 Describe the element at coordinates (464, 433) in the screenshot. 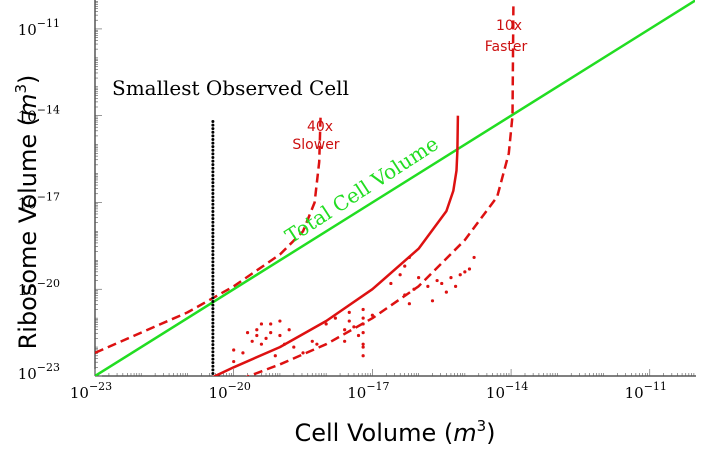

I see `x-axis-unit: m` at that location.